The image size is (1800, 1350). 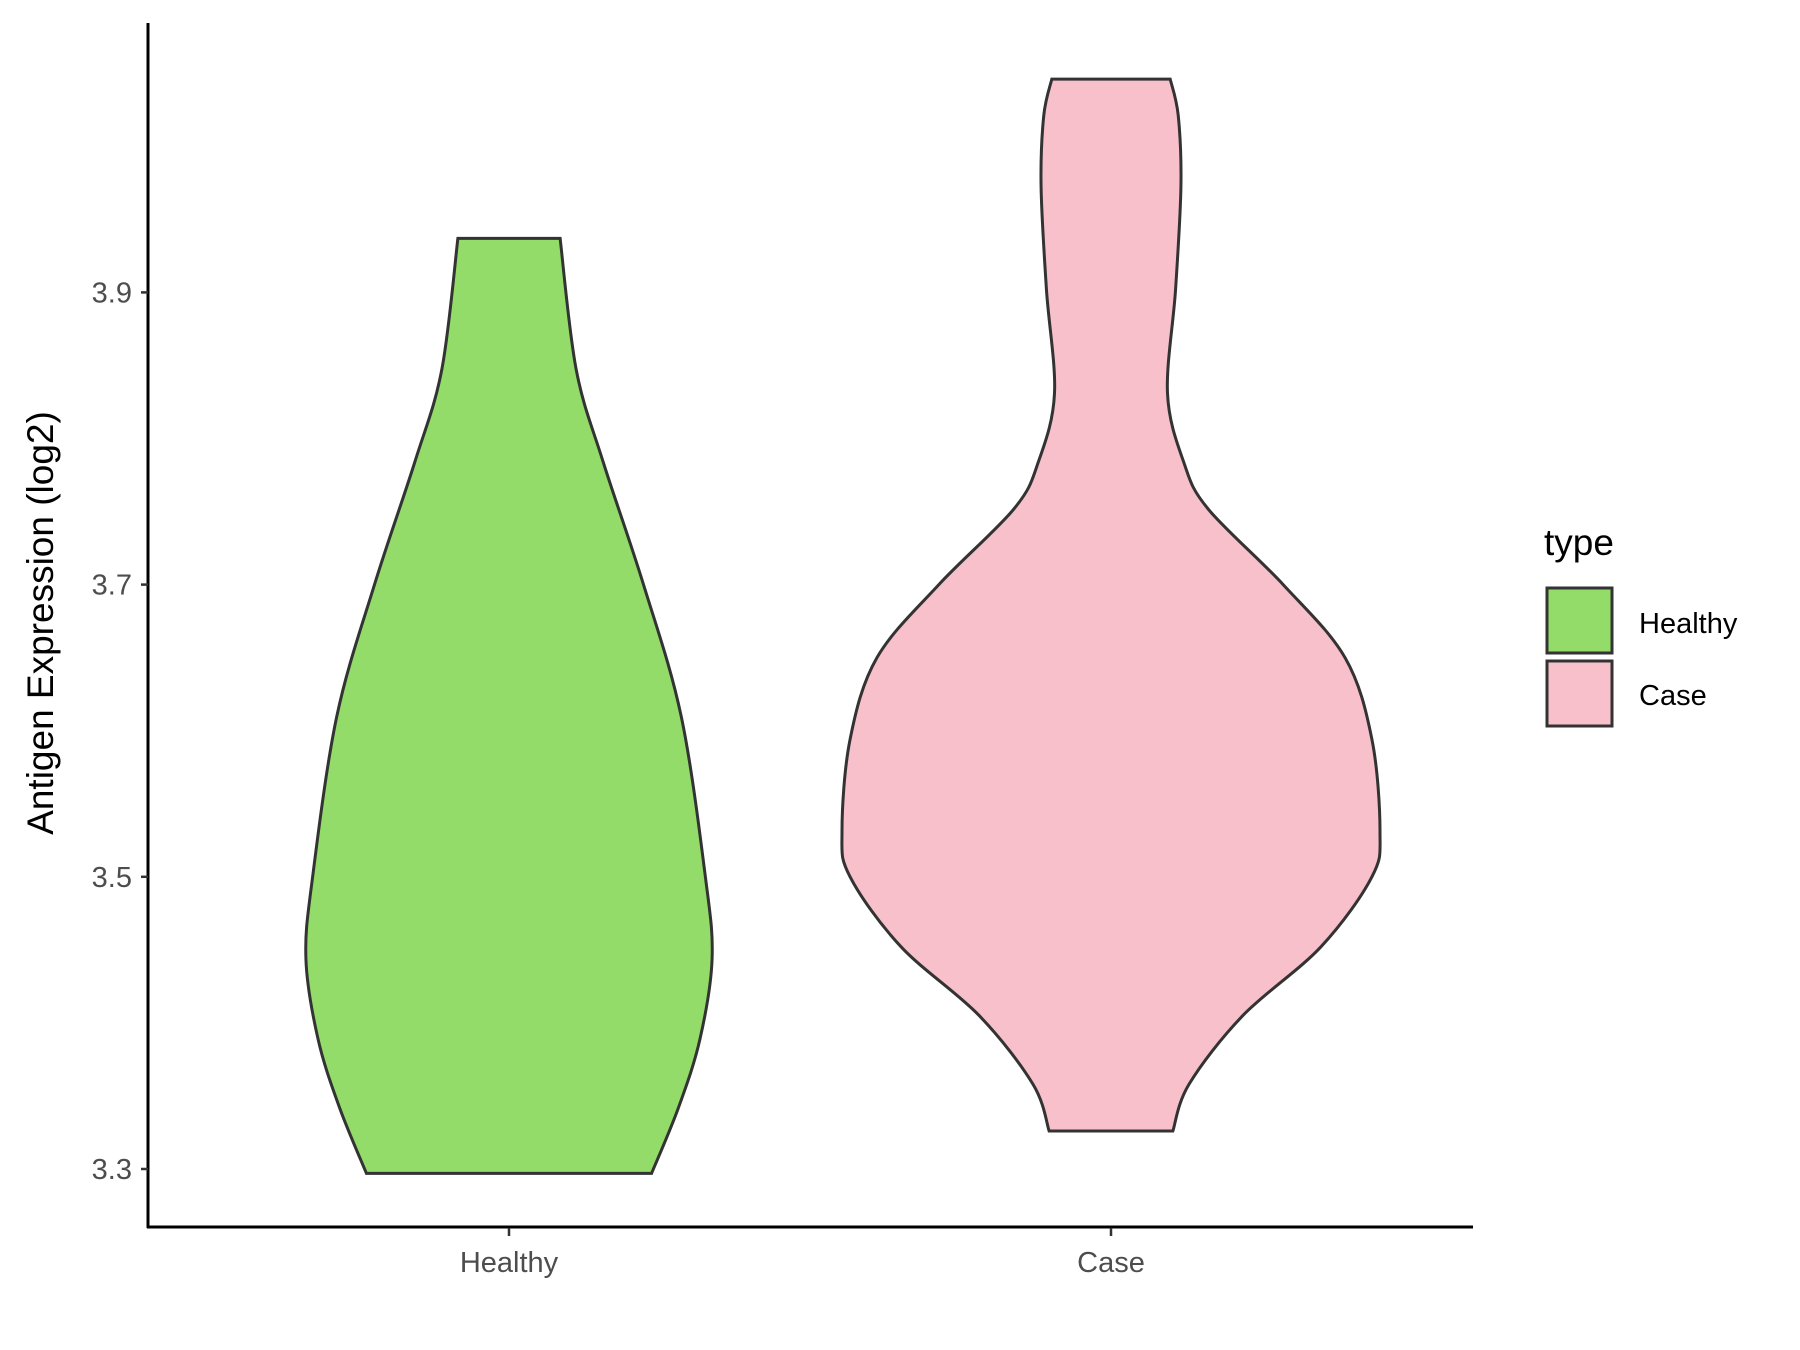 What do you see at coordinates (1579, 620) in the screenshot?
I see `legend-key-healthy` at bounding box center [1579, 620].